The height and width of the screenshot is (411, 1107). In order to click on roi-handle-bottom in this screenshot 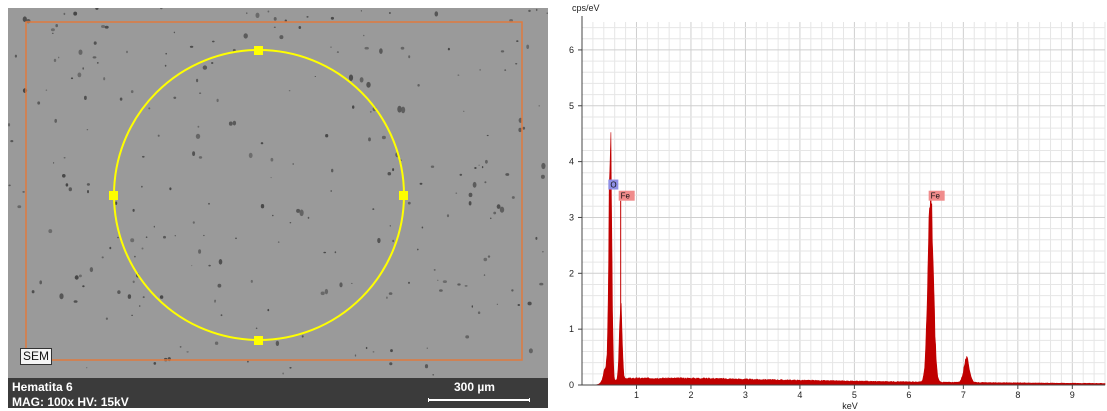, I will do `click(258, 340)`.